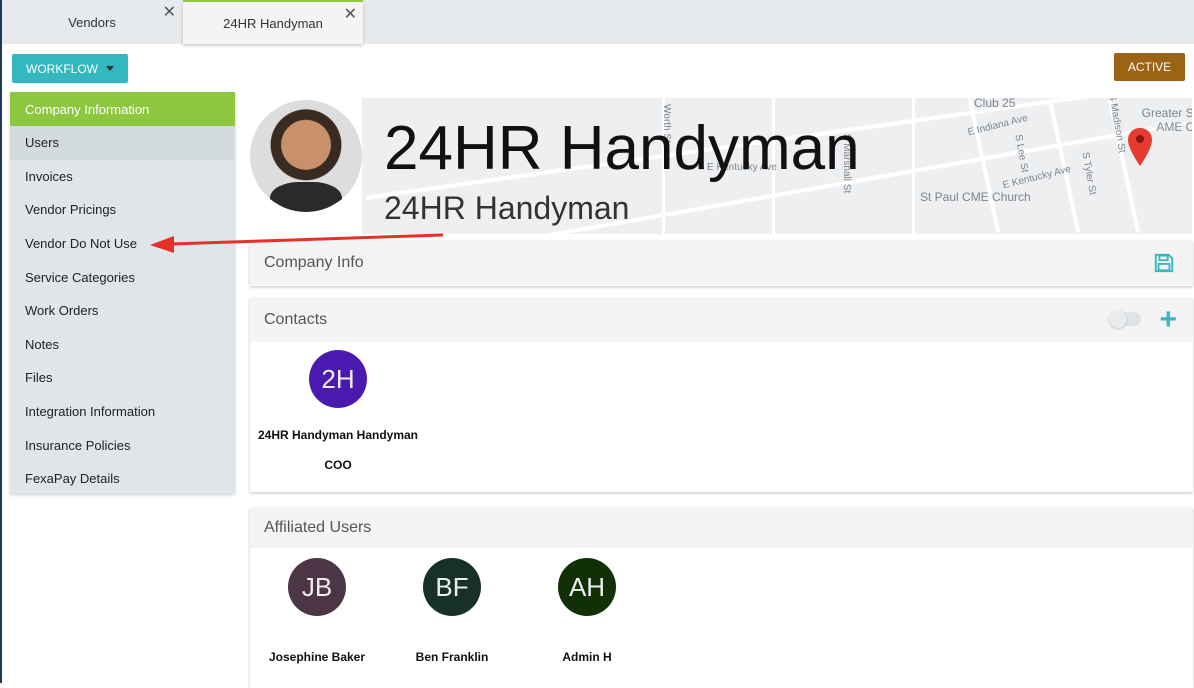 This screenshot has width=1194, height=688. Describe the element at coordinates (975, 197) in the screenshot. I see `map-label: St Paul CME Church` at that location.